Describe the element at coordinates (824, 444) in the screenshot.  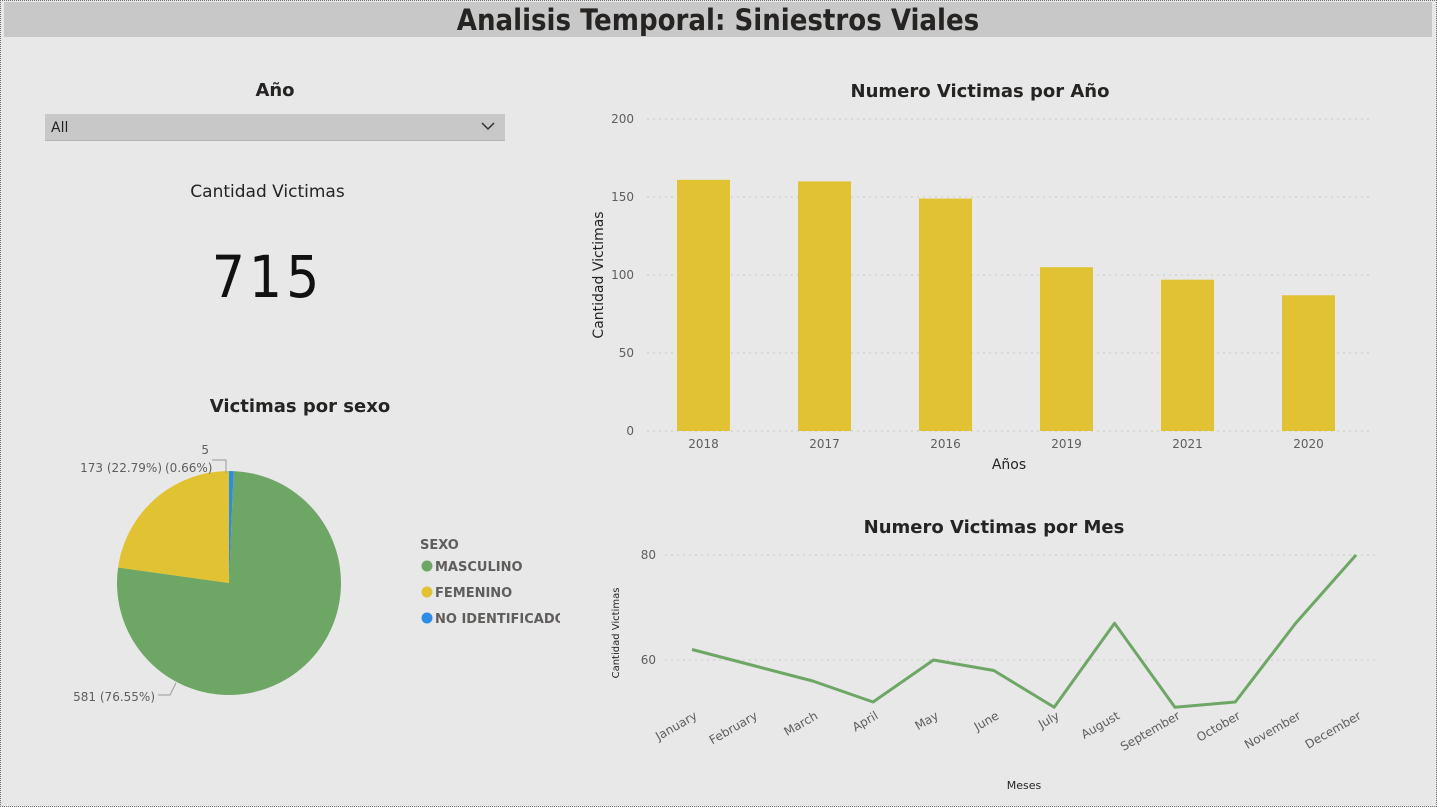
I see `bar-x-tick-label: 2017` at that location.